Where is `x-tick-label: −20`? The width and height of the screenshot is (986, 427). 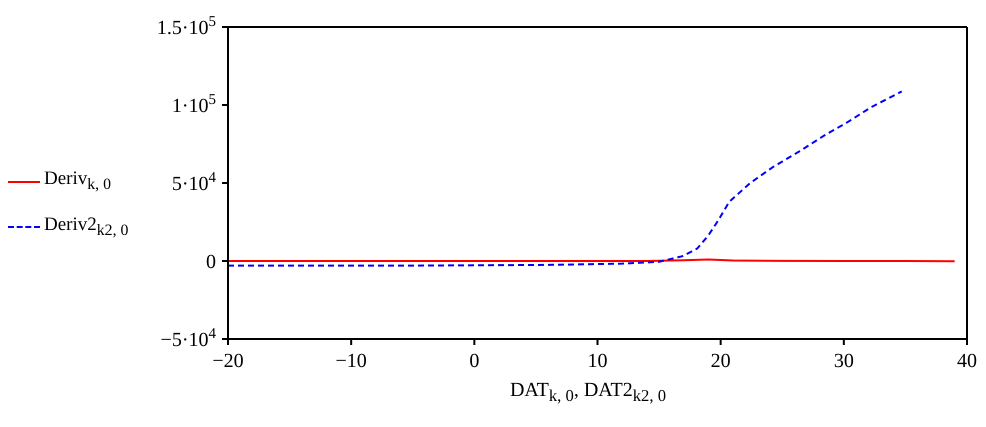
x-tick-label: −20 is located at coordinates (228, 361).